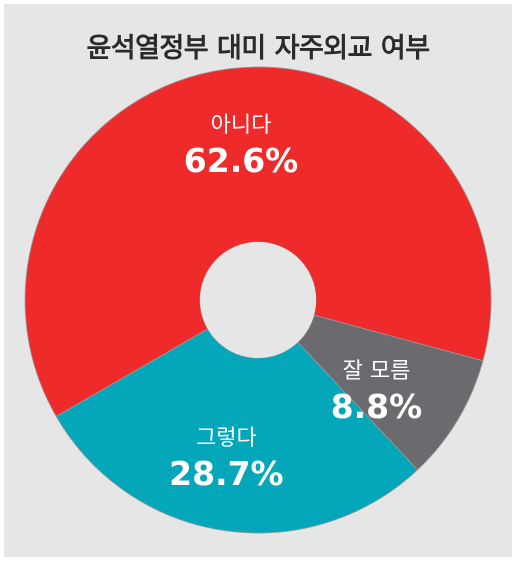 This screenshot has width=516, height=561. I want to click on donut-hole, so click(258, 300).